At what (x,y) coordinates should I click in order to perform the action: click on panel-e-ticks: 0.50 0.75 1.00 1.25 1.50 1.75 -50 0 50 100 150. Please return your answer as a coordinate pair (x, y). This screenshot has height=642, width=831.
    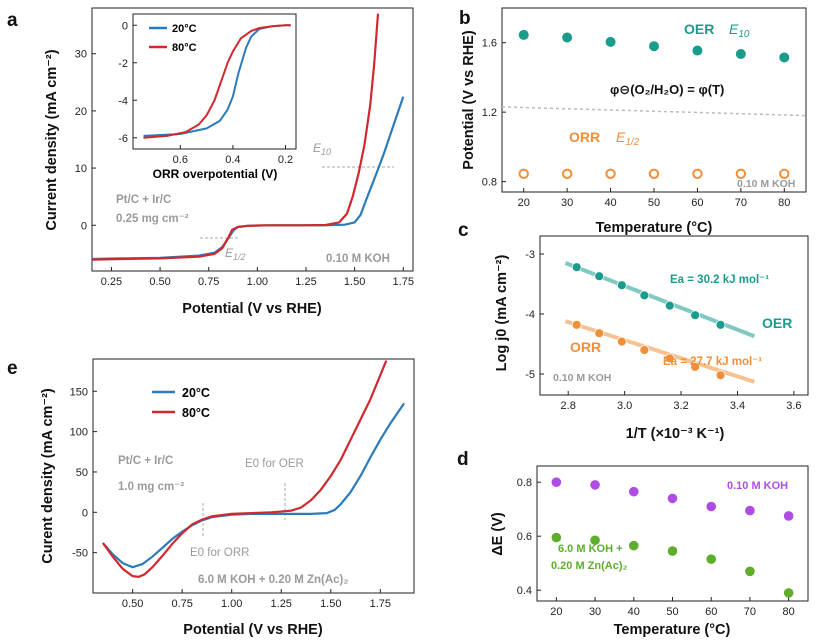
    Looking at the image, I should click on (230, 498).